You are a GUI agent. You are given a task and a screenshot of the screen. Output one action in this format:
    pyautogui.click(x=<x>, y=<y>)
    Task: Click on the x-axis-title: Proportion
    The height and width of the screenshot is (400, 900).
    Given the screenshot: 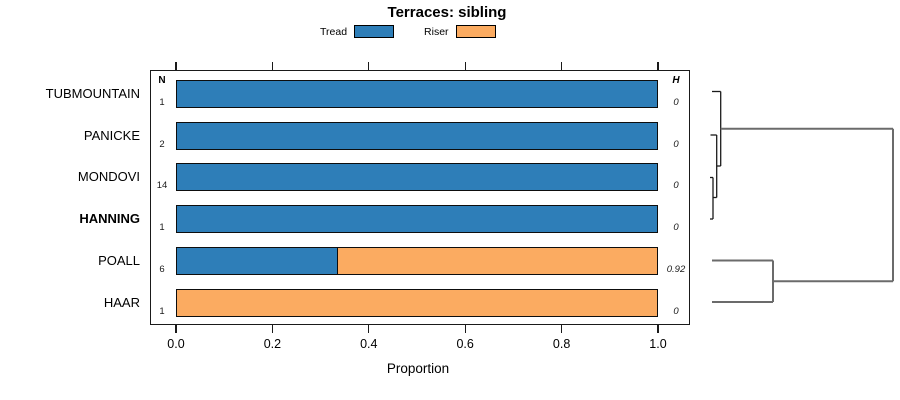 What is the action you would take?
    pyautogui.click(x=418, y=368)
    